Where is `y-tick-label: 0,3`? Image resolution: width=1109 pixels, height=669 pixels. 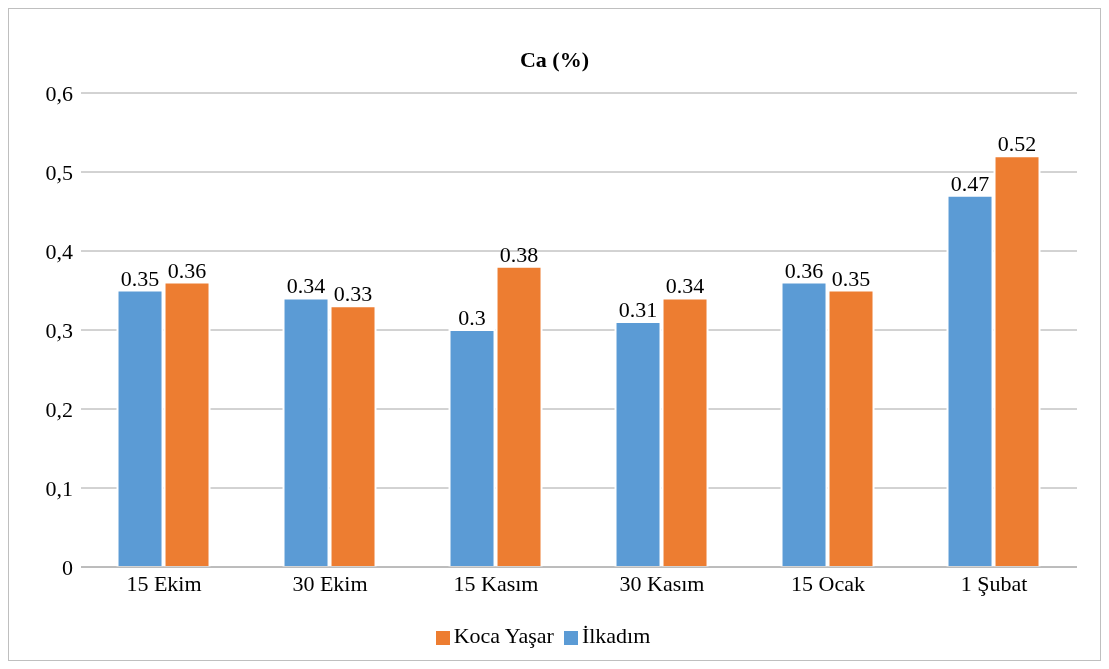 y-tick-label: 0,3 is located at coordinates (59, 330).